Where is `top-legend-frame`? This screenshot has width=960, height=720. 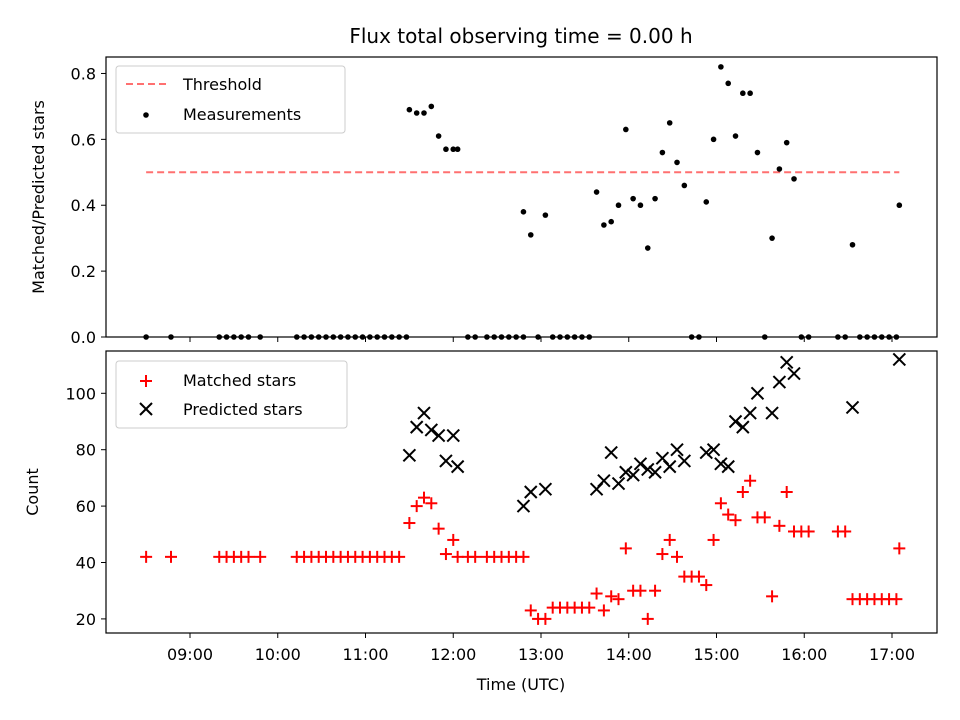
top-legend-frame is located at coordinates (230, 99).